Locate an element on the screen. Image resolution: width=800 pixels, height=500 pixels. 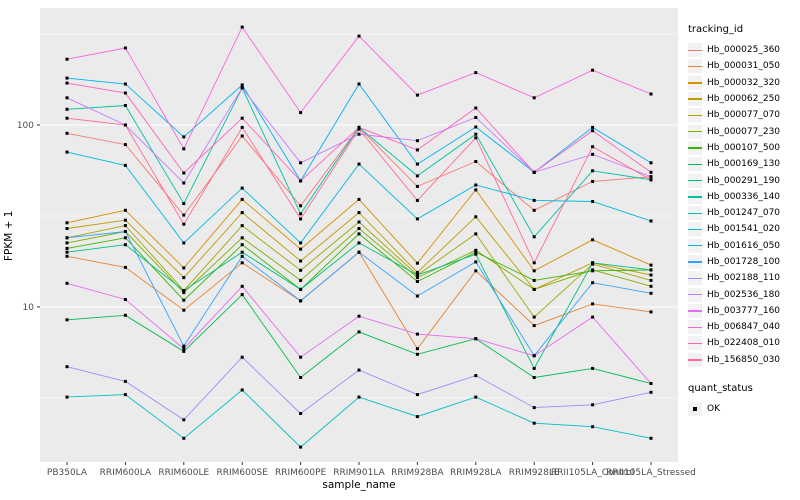
legend-item-Hb_000025_360: Hb_000025_360 is located at coordinates (744, 50).